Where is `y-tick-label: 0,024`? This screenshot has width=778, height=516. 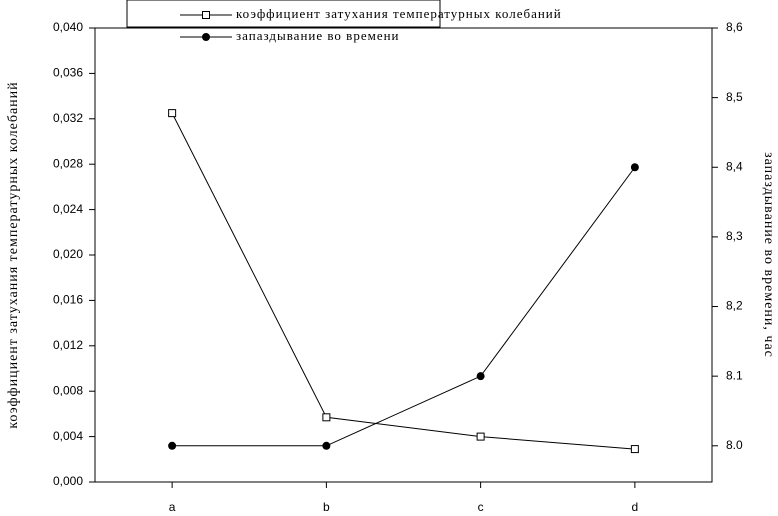
y-tick-label: 0,024 is located at coordinates (68, 209).